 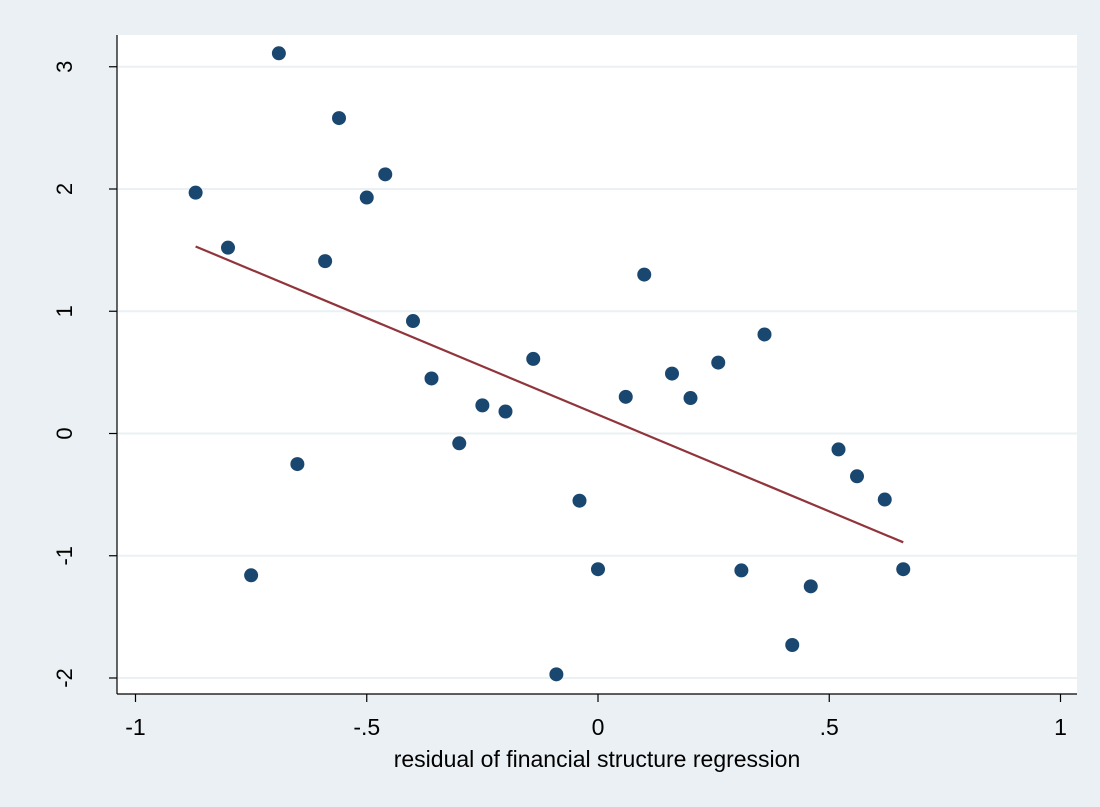 What do you see at coordinates (64, 556) in the screenshot?
I see `y-tick-label: -1` at bounding box center [64, 556].